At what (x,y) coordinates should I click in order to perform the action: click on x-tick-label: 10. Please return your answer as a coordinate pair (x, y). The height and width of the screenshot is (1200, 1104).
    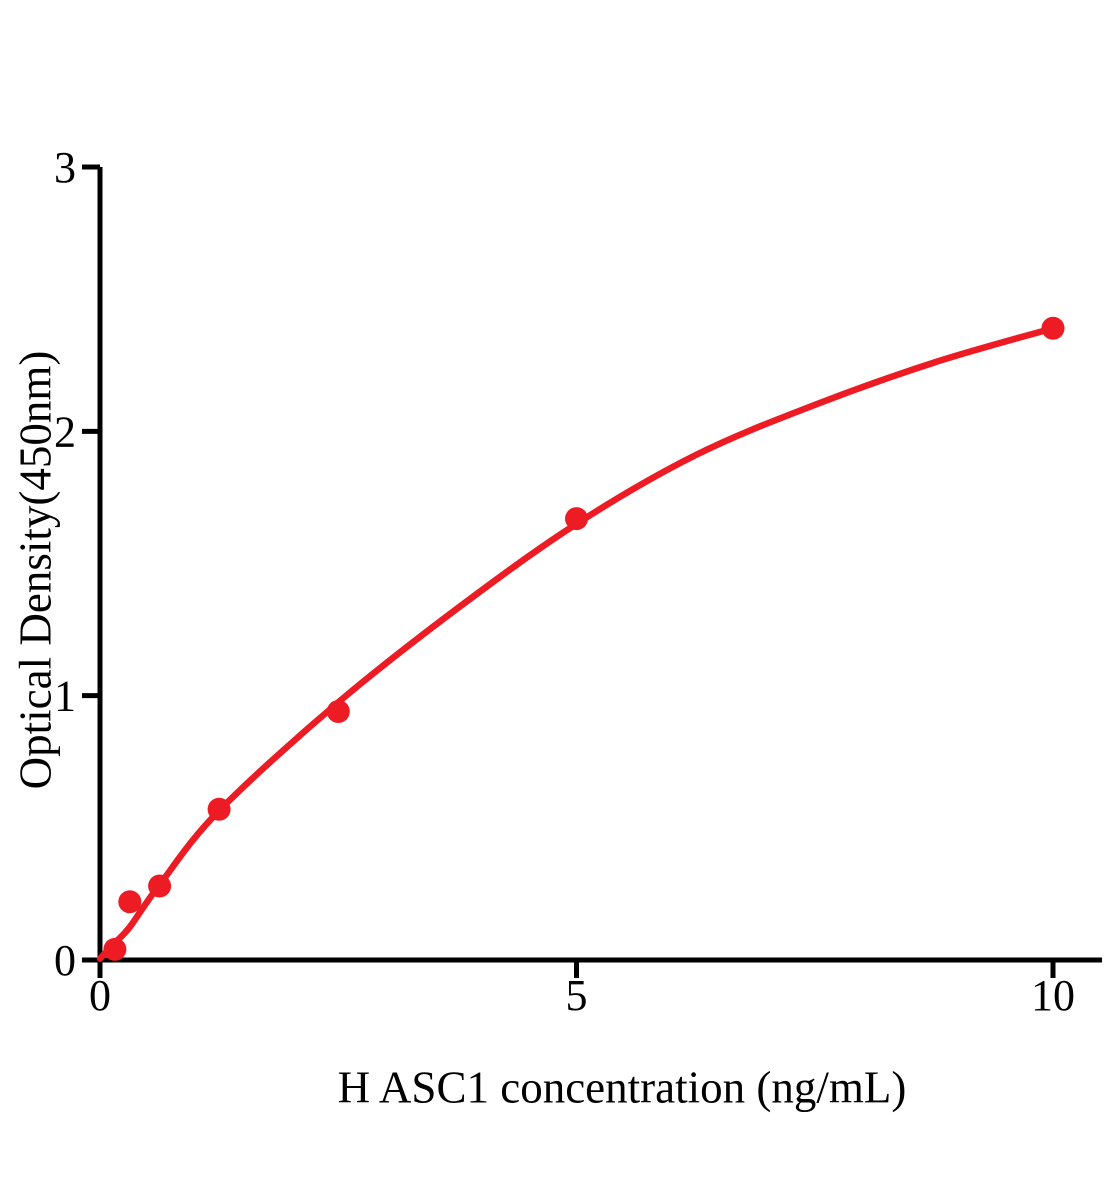
    Looking at the image, I should click on (1053, 995).